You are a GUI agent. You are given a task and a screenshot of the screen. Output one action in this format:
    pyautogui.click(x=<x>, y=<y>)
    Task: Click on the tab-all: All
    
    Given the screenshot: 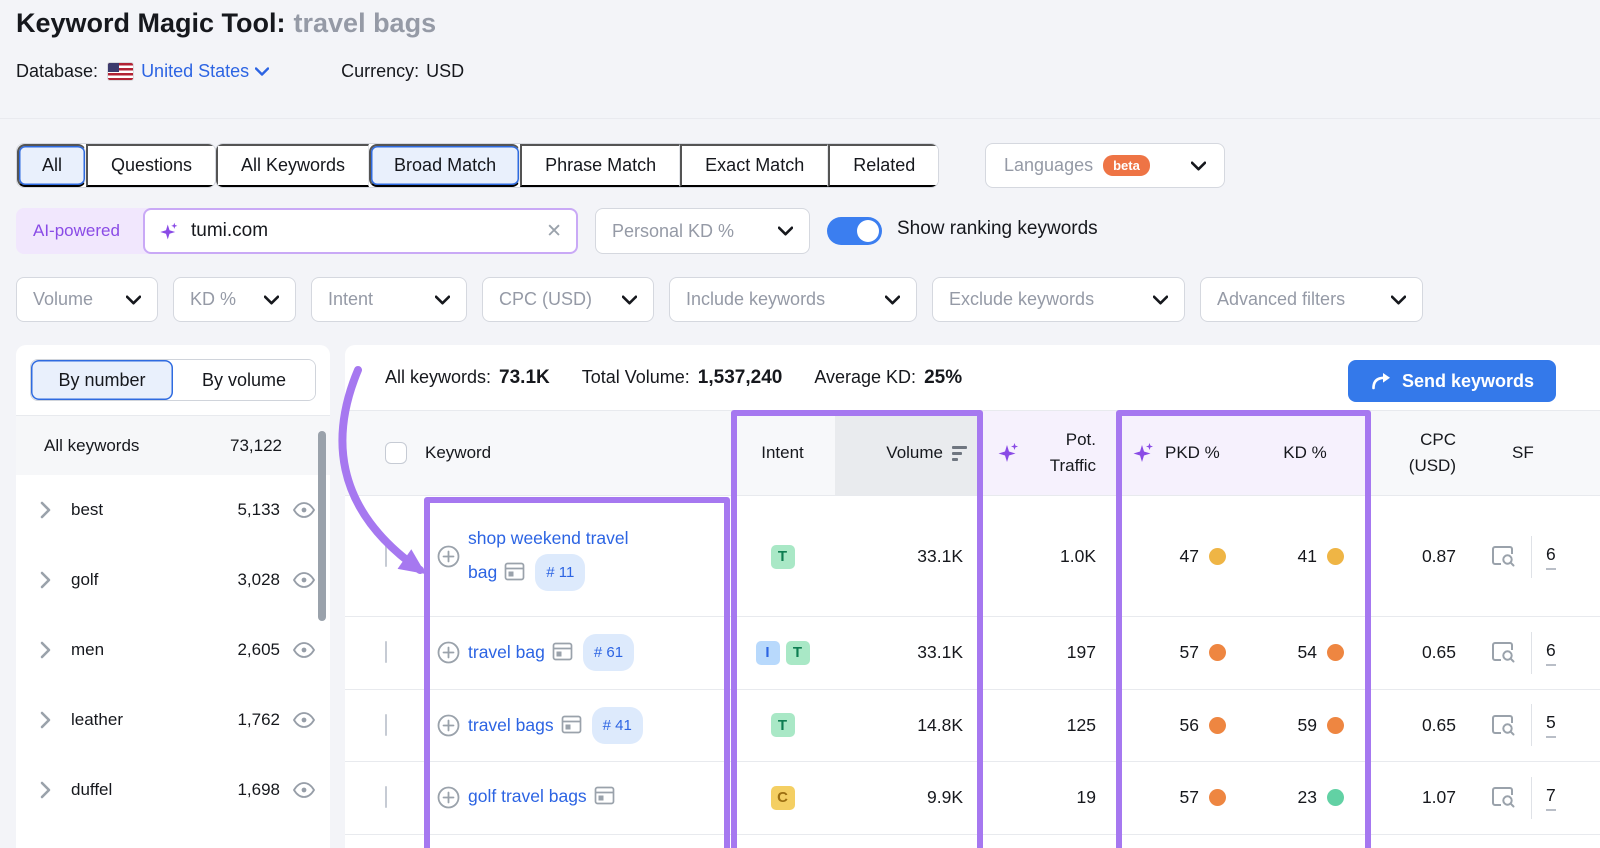 What is the action you would take?
    pyautogui.click(x=52, y=165)
    